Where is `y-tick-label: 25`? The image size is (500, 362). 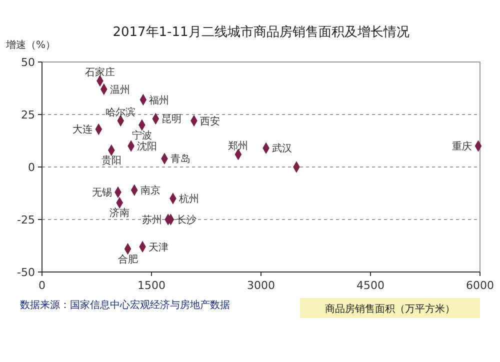 y-tick-label: 25 is located at coordinates (28, 115).